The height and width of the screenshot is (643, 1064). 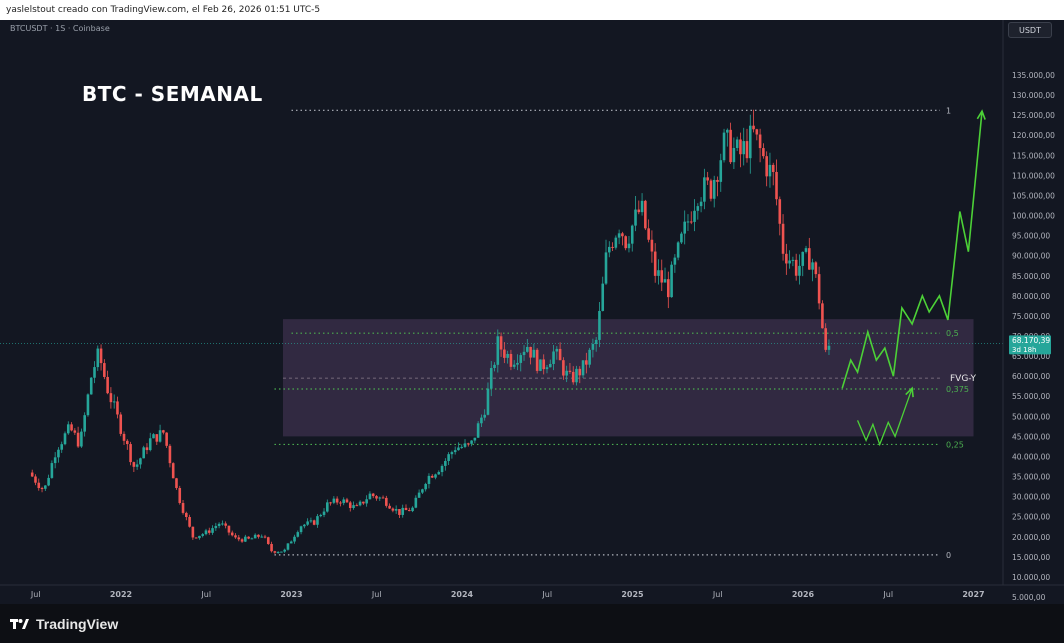 I want to click on projection-primary-path, so click(x=912, y=250).